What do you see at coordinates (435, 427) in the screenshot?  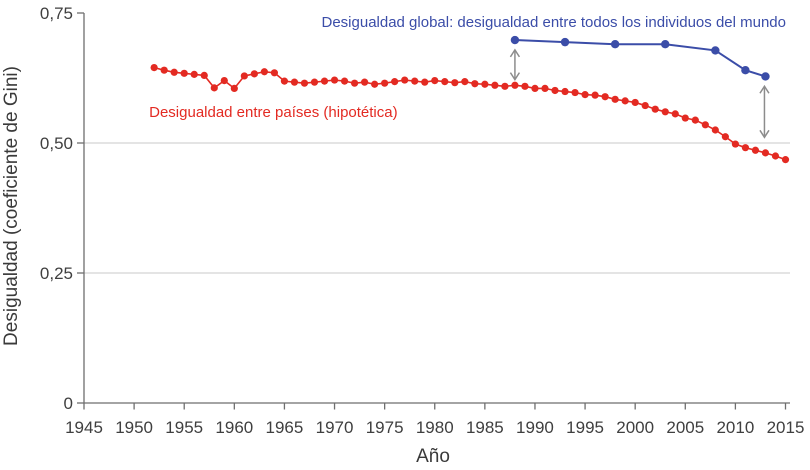 I see `x-tick-label: 1980` at bounding box center [435, 427].